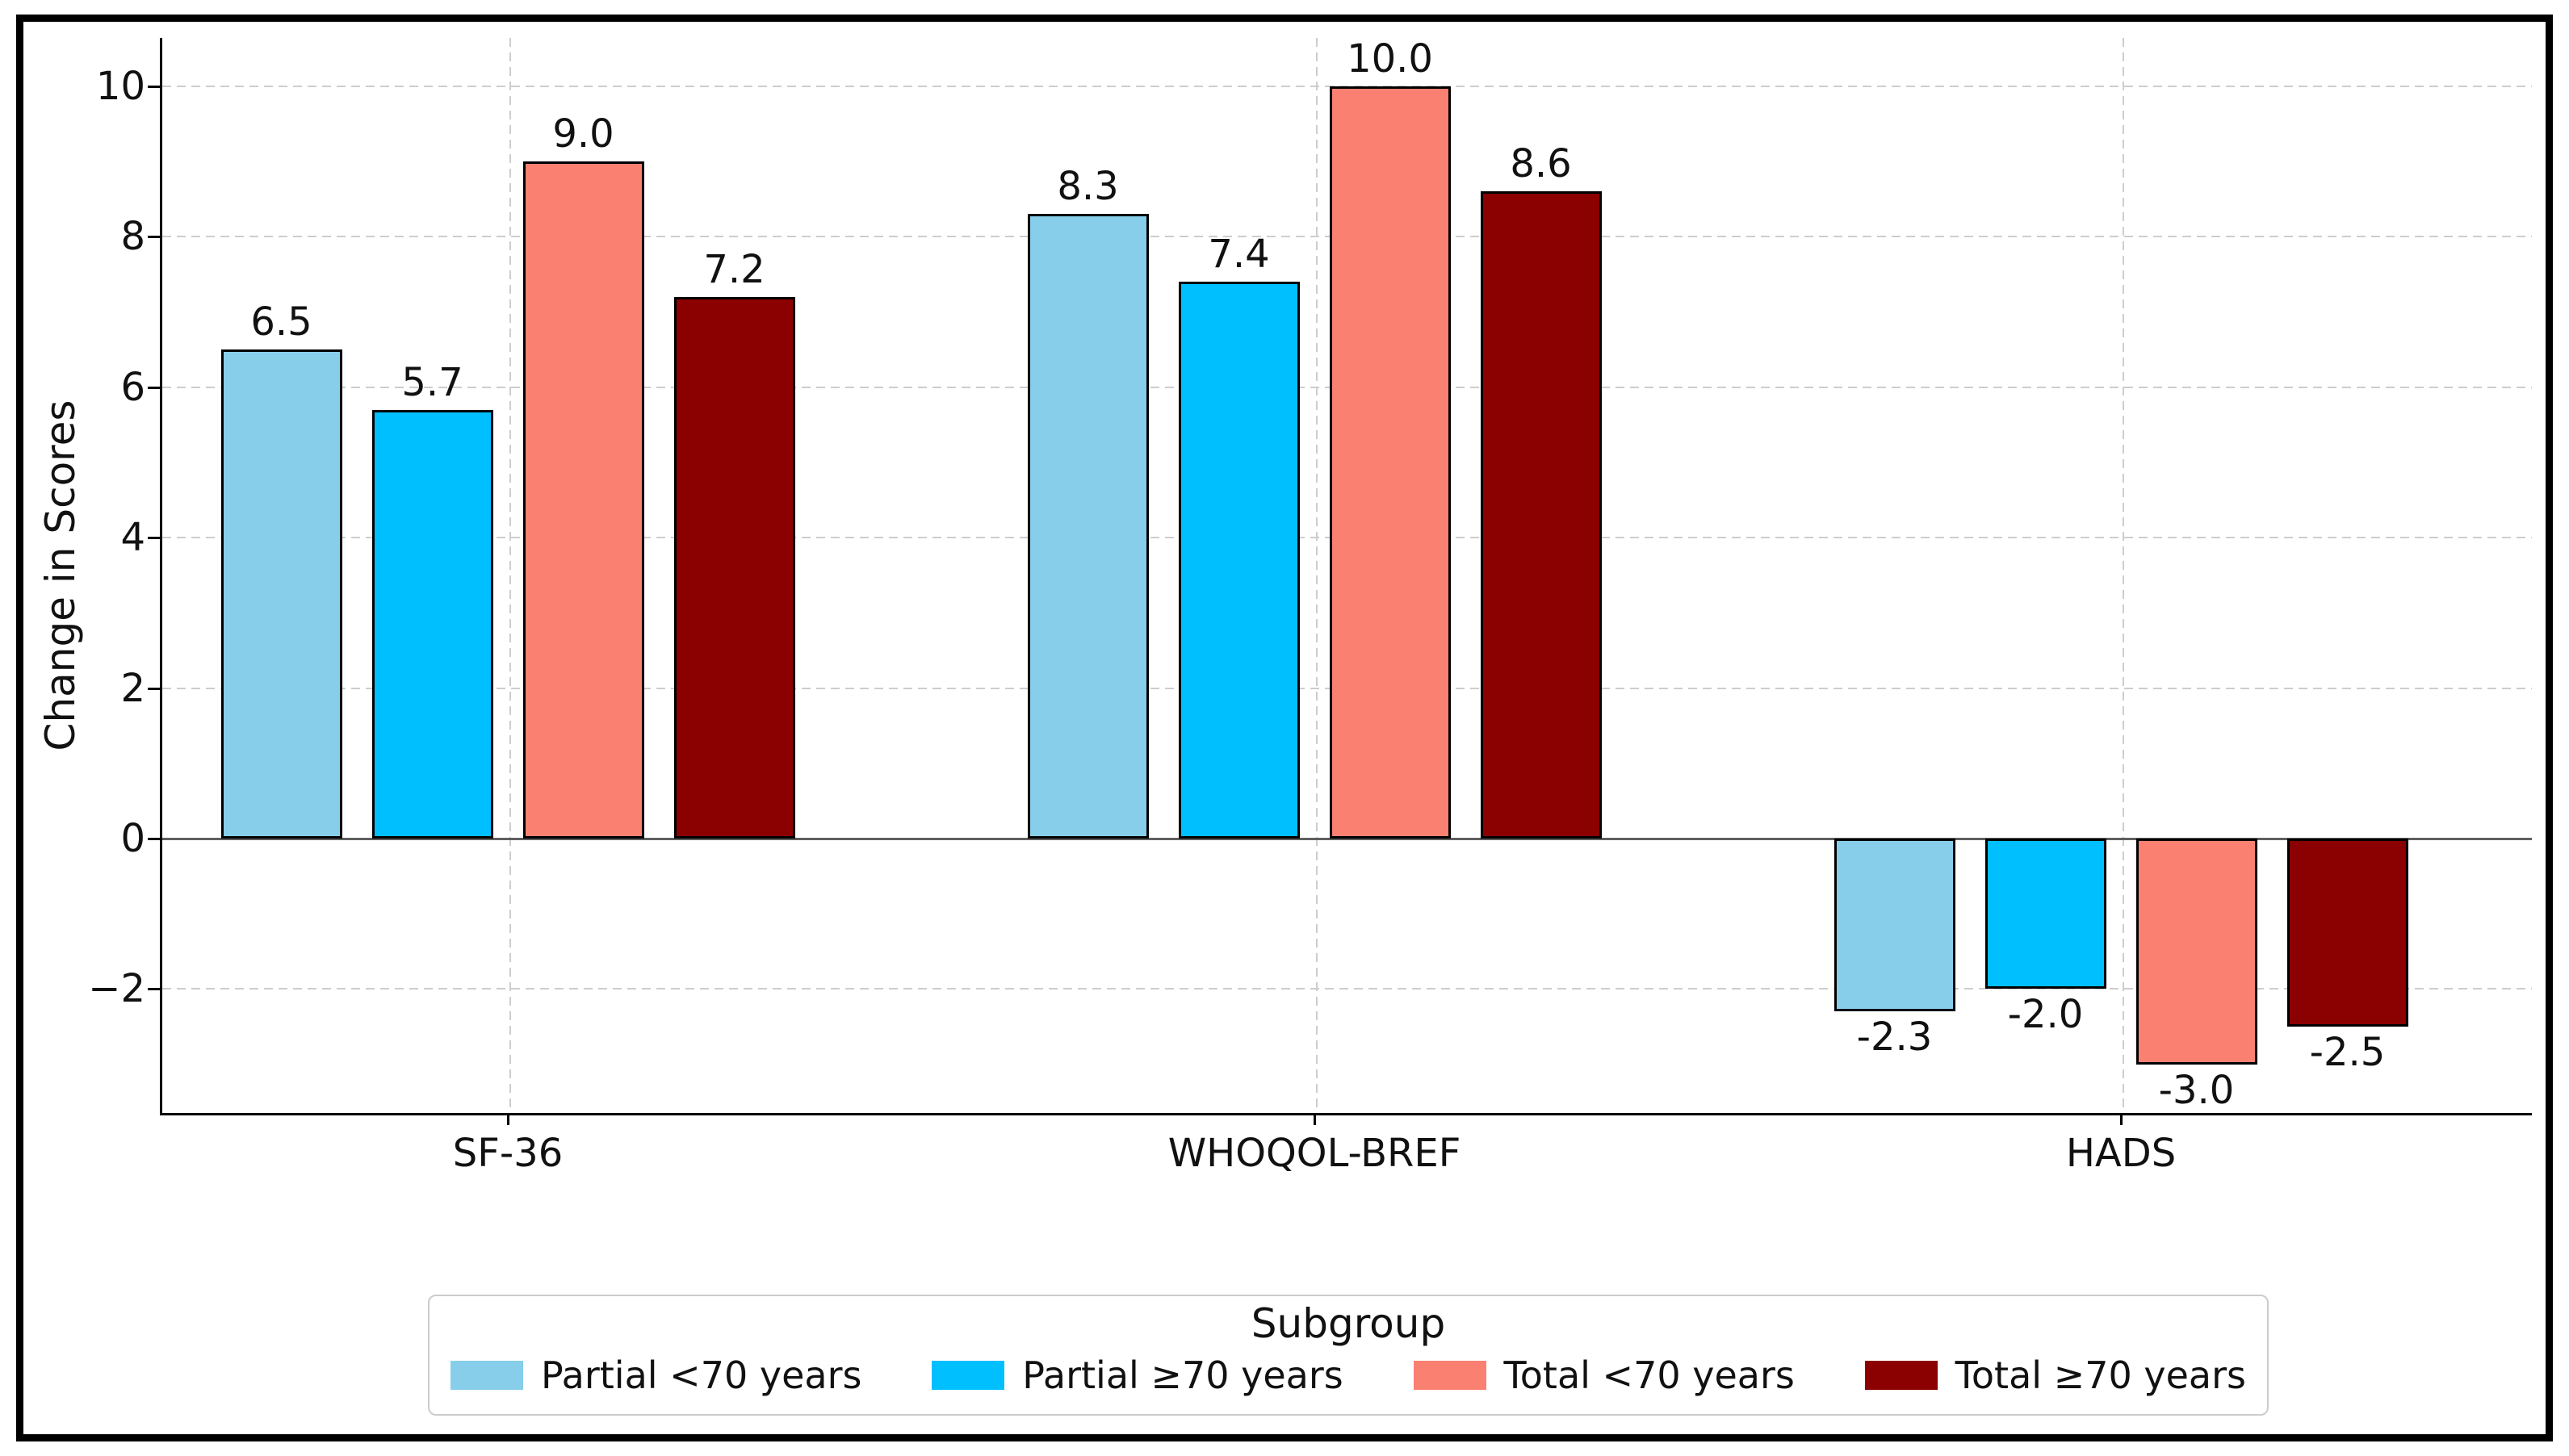 The width and height of the screenshot is (2569, 1456). What do you see at coordinates (132, 387) in the screenshot?
I see `y-tick-label: 6` at bounding box center [132, 387].